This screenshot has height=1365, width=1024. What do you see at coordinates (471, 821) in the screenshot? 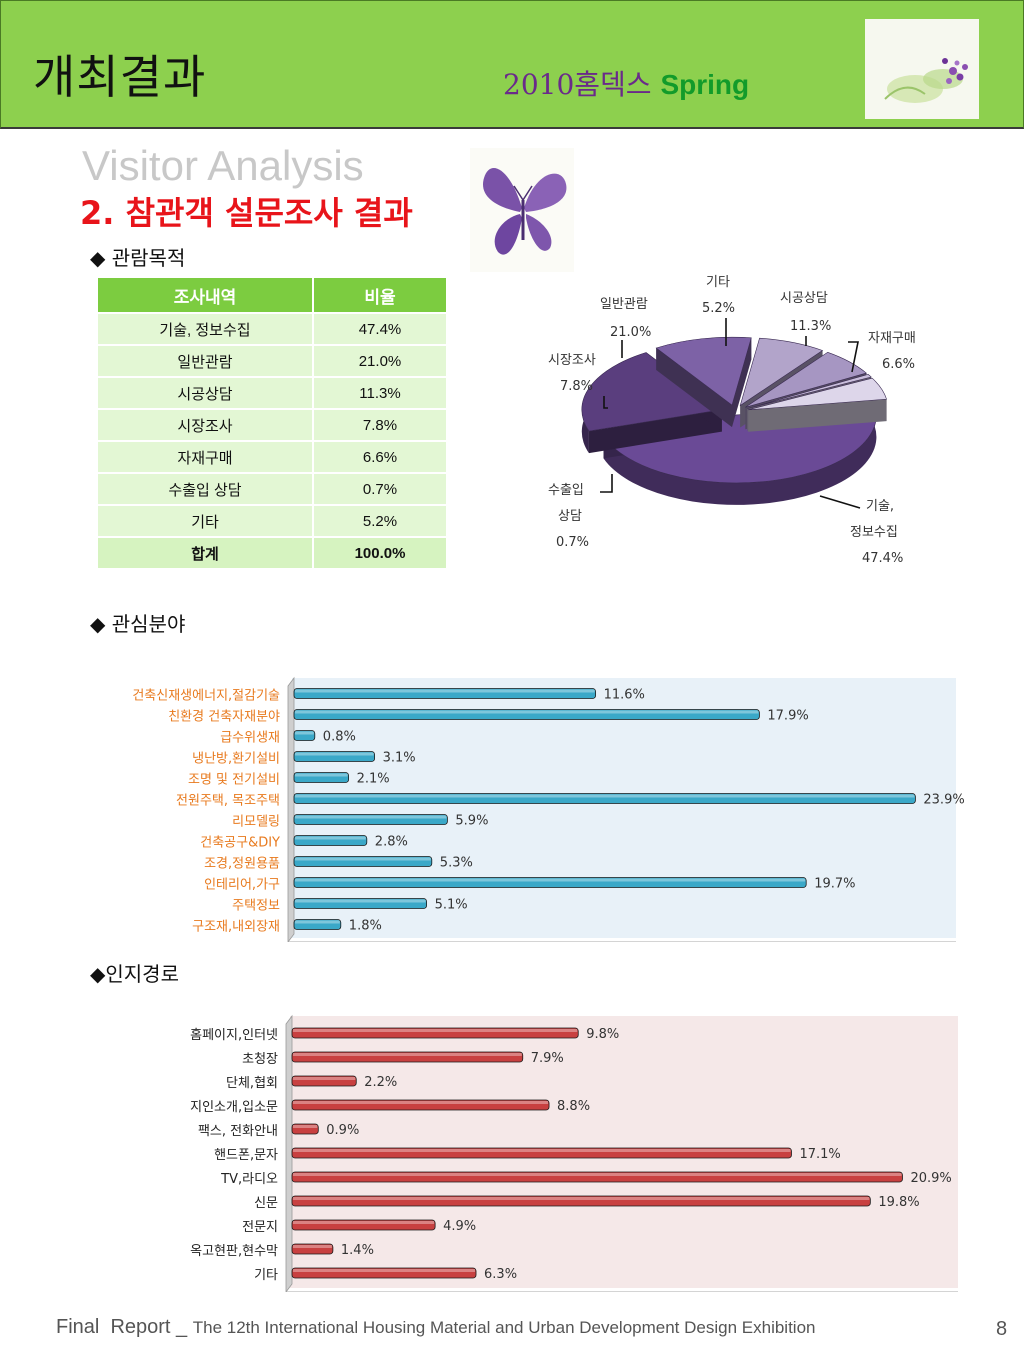
I see `chart-data-label: 5.9%` at bounding box center [471, 821].